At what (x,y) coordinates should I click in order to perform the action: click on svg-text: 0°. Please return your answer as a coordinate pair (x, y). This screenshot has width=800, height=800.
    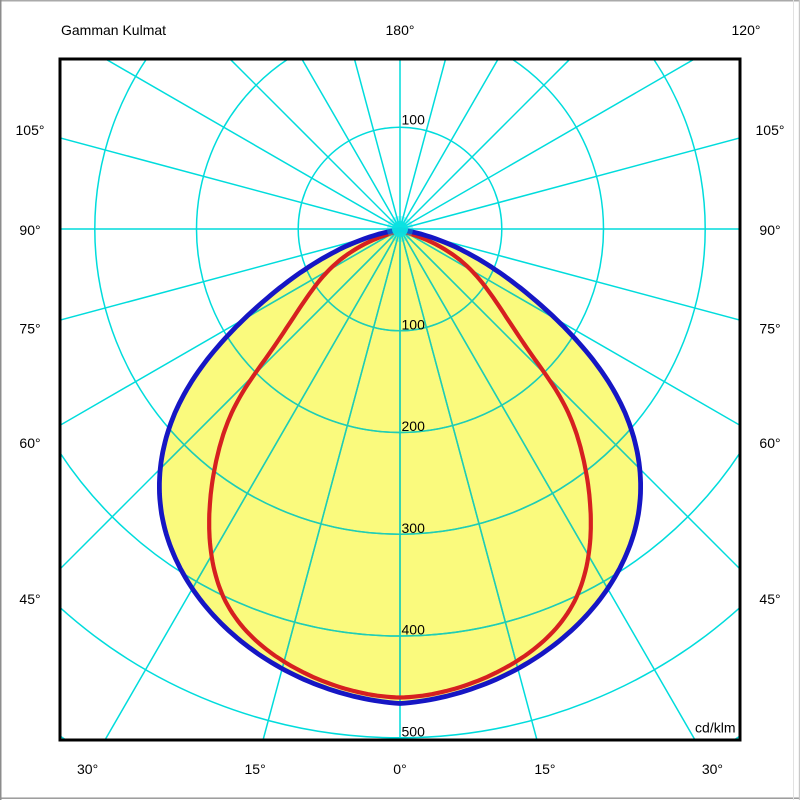
    Looking at the image, I should click on (399, 769).